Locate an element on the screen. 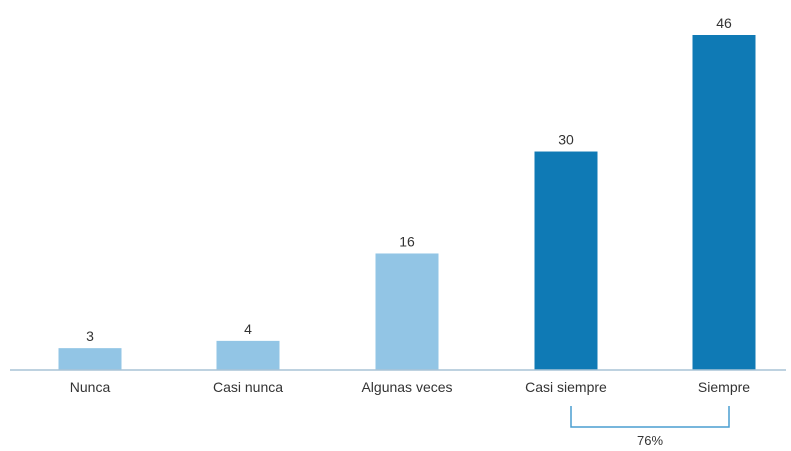 This screenshot has height=451, width=791. bracket-annotation: 76% is located at coordinates (650, 427).